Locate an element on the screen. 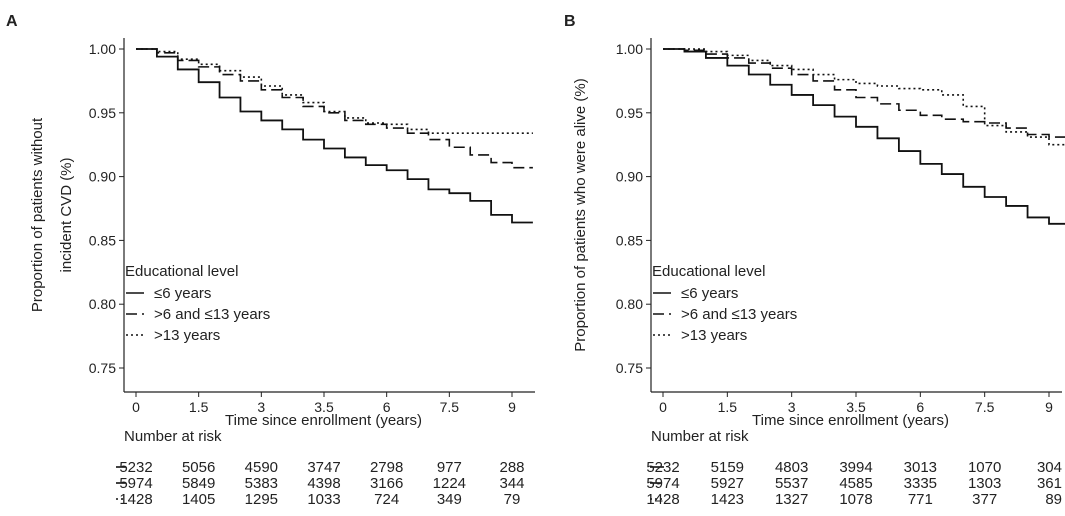 Image resolution: width=1065 pixels, height=516 pixels. risk-count: 1405 is located at coordinates (198, 499).